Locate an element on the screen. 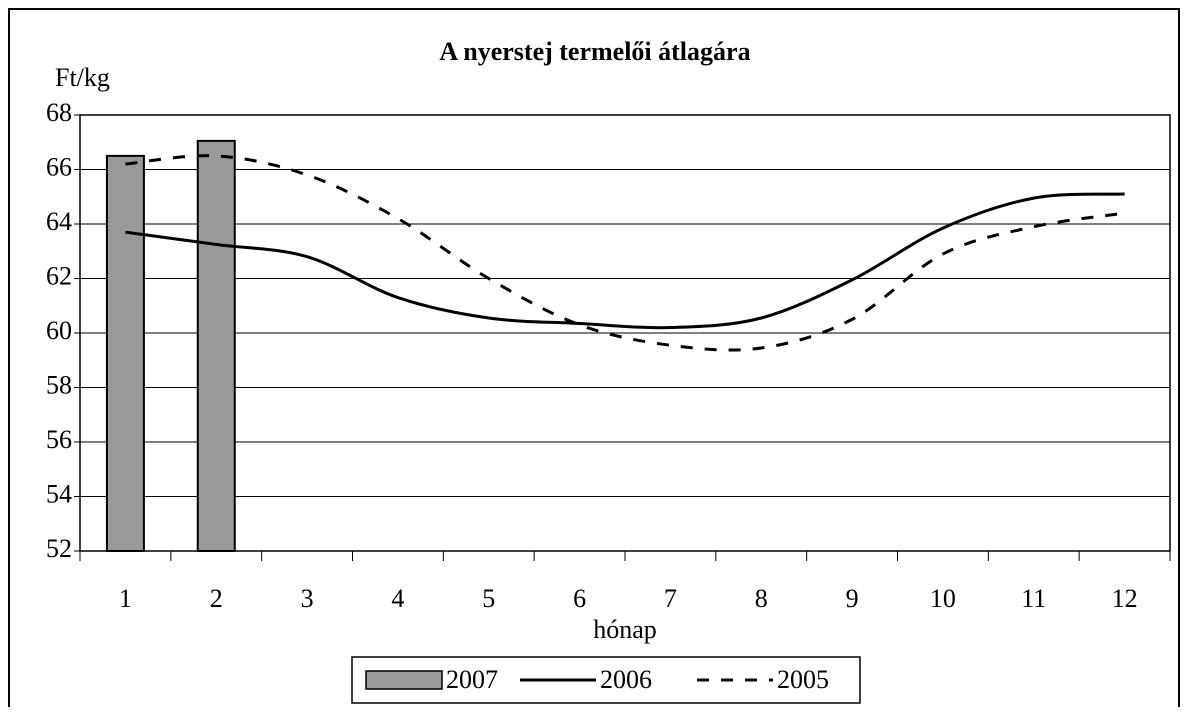  y-tick-label: 54 is located at coordinates (59, 493).